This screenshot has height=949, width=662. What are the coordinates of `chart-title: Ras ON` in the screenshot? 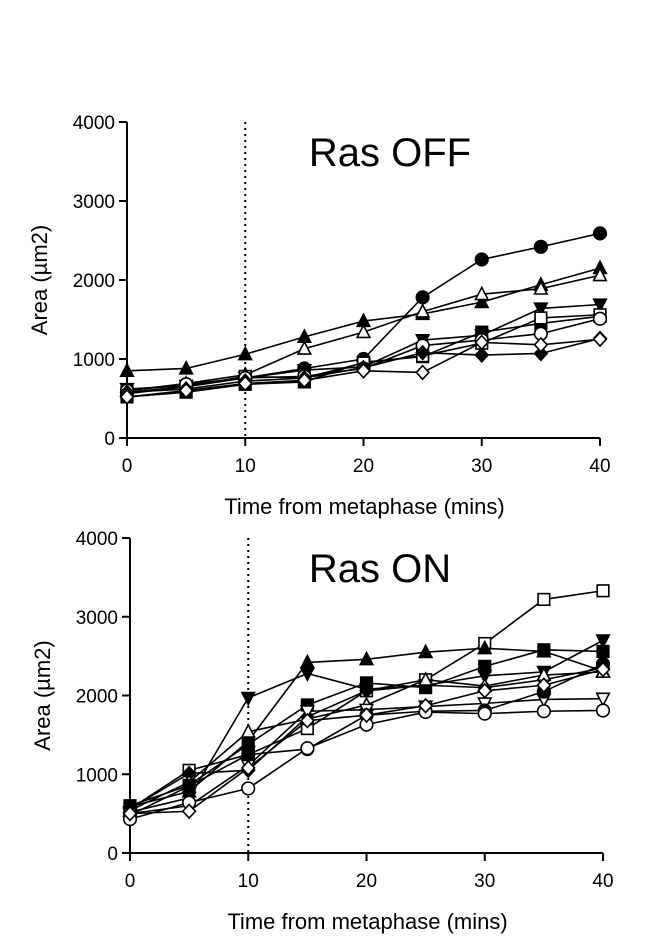 It's located at (380, 569).